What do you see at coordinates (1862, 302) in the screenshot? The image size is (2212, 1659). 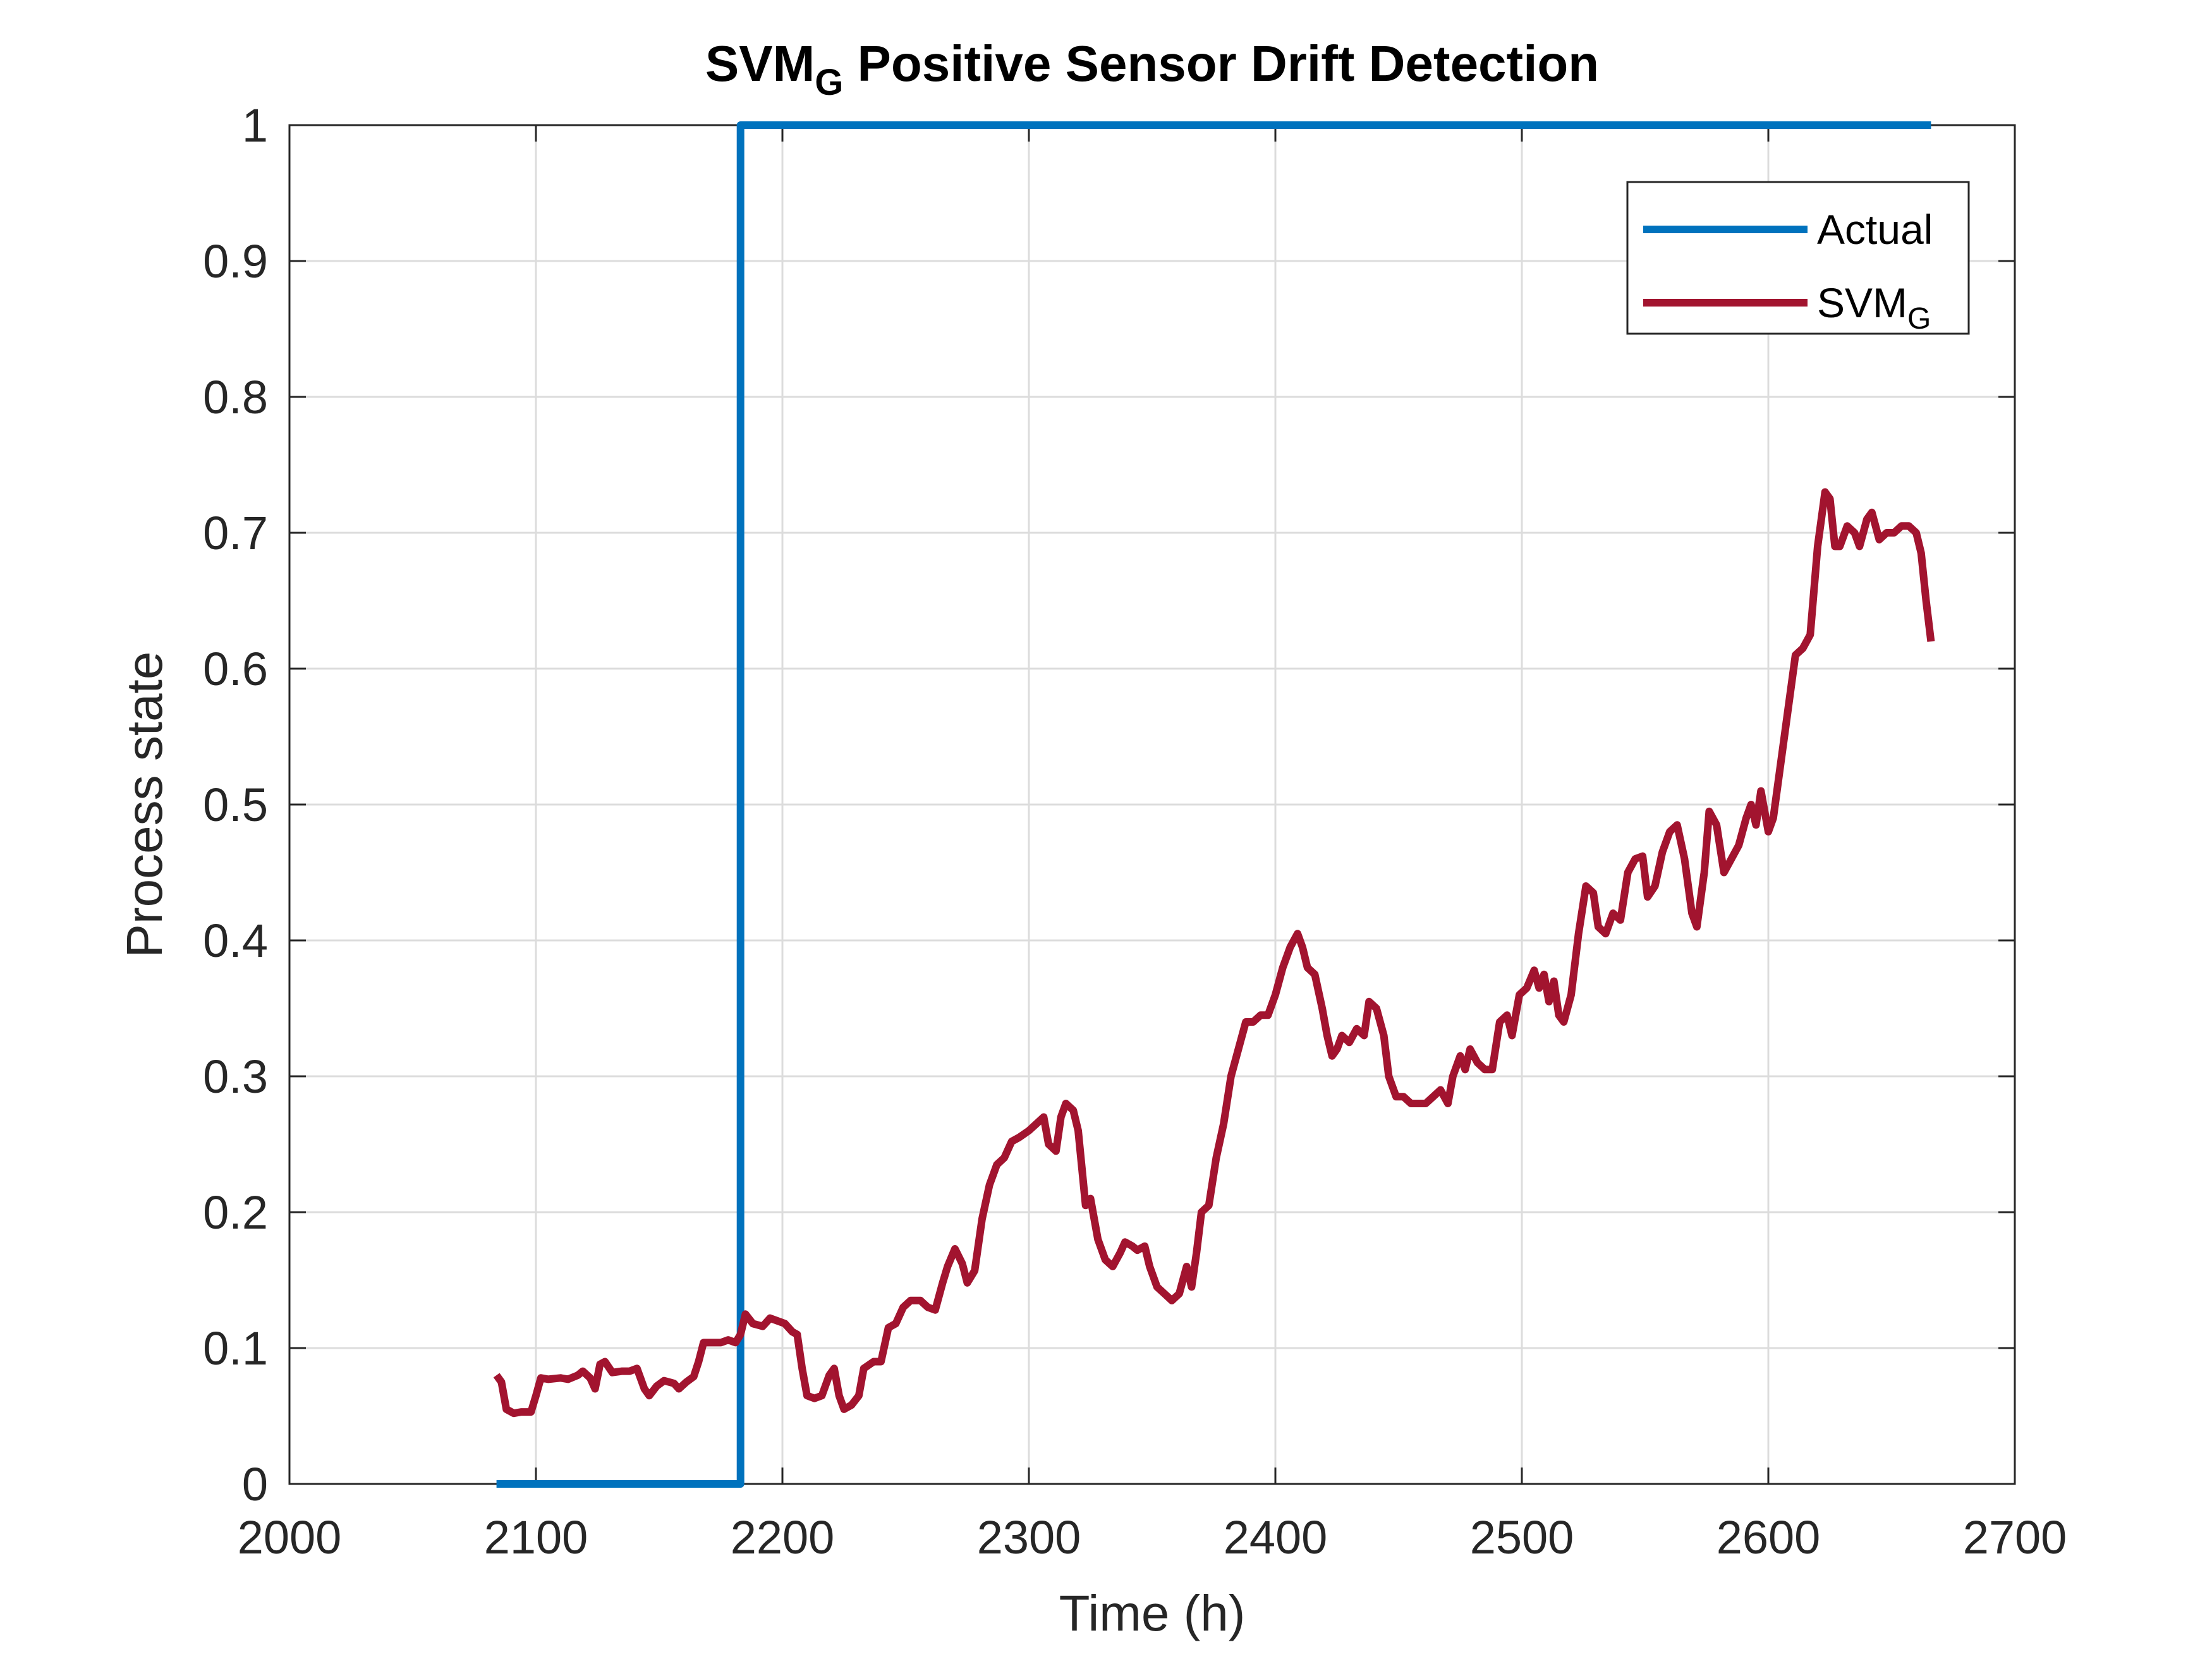 I see `legend-label-svmg-main: SVM` at bounding box center [1862, 302].